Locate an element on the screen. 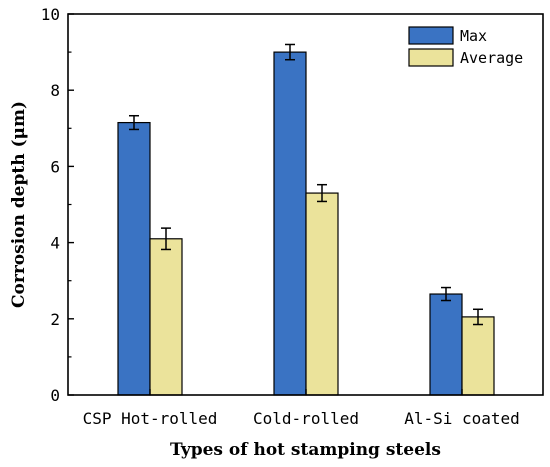  x-axis-title: Types of hot stamping steels is located at coordinates (305, 450).